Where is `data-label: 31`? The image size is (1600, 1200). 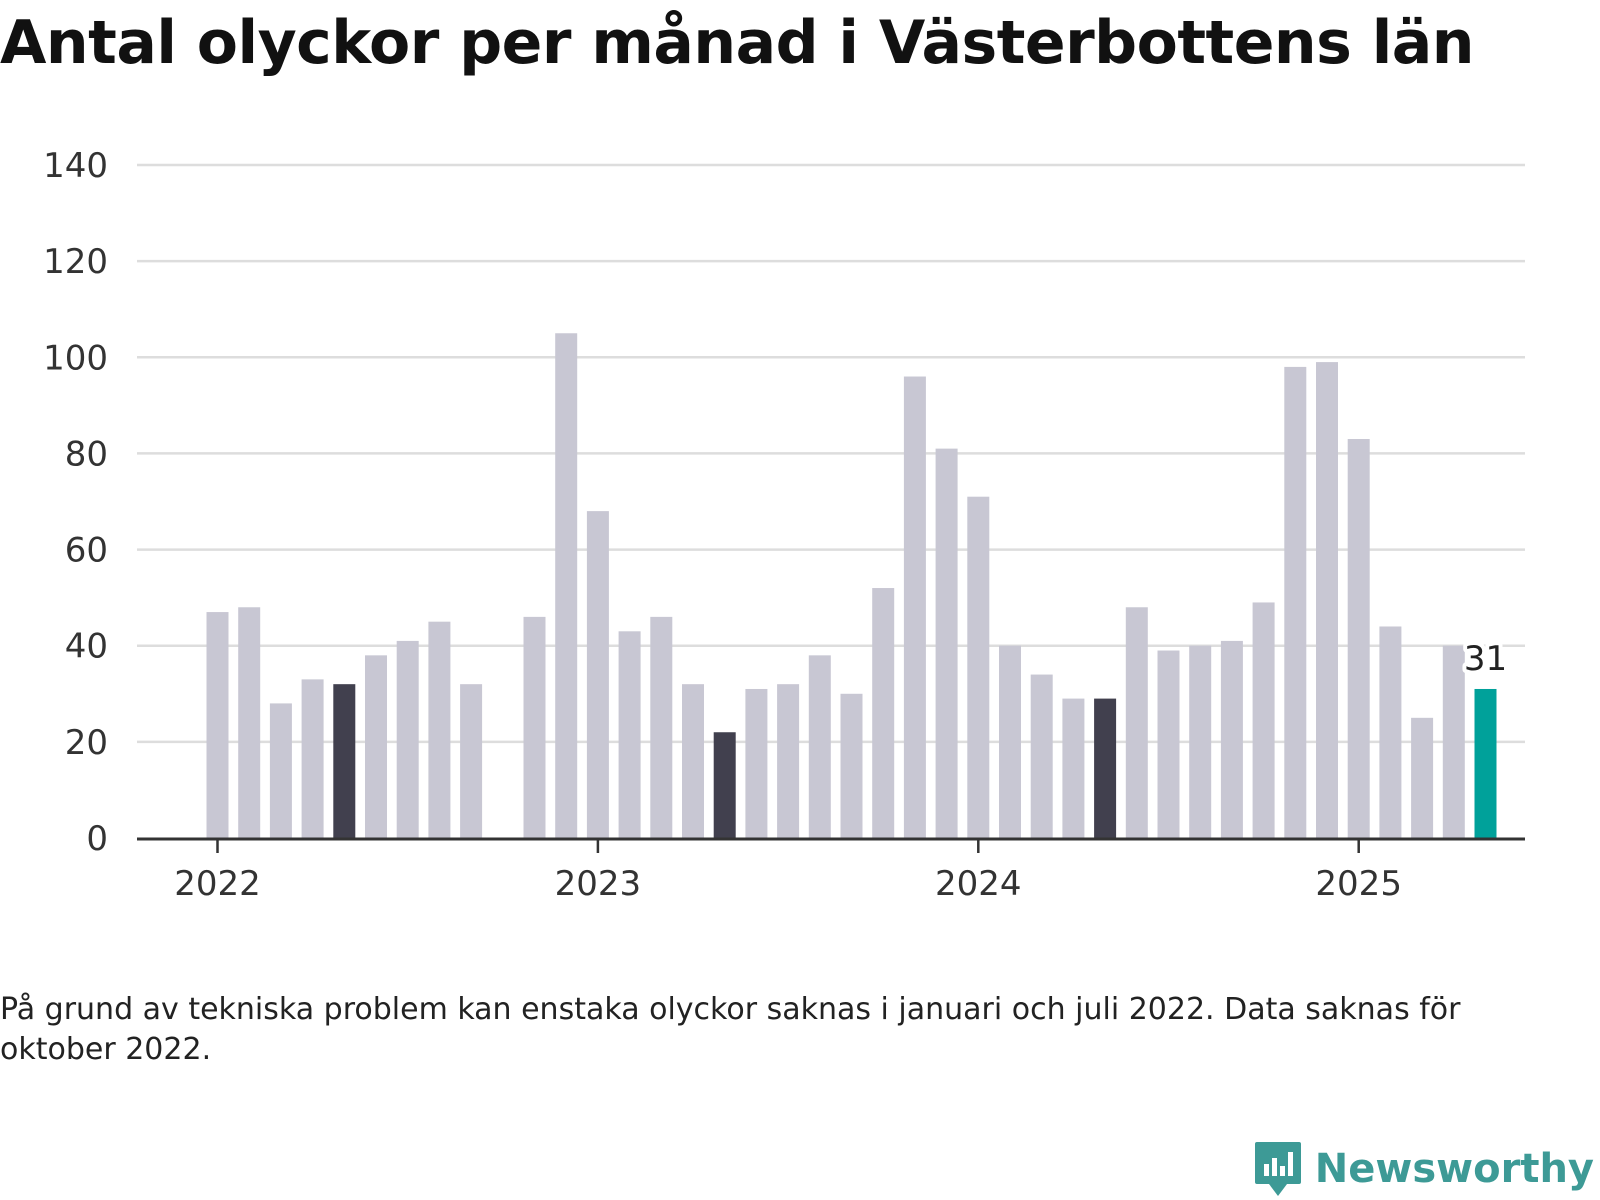 data-label: 31 is located at coordinates (1485, 659).